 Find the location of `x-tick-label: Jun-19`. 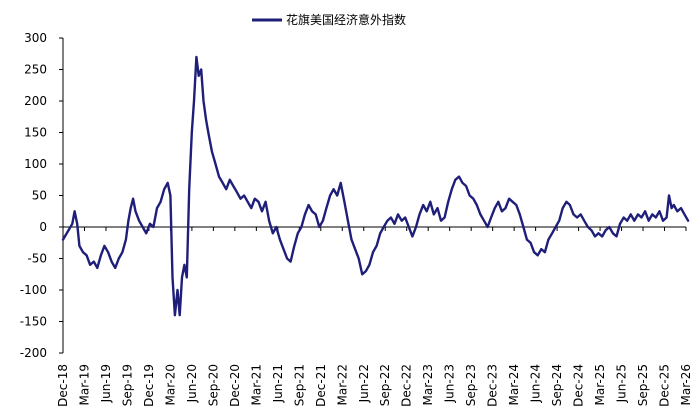

x-tick-label: Jun-19 is located at coordinates (106, 383).